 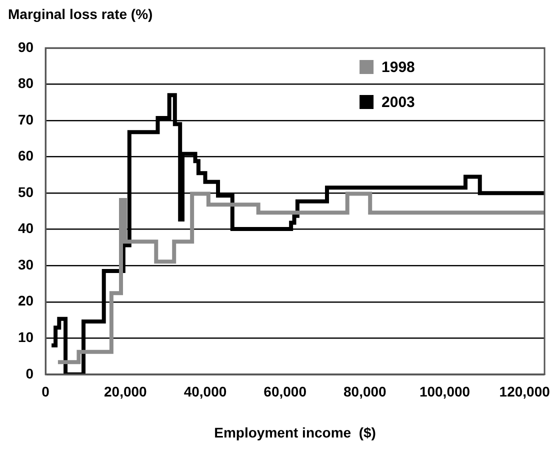 What do you see at coordinates (30, 373) in the screenshot?
I see `y-tick-label: 0` at bounding box center [30, 373].